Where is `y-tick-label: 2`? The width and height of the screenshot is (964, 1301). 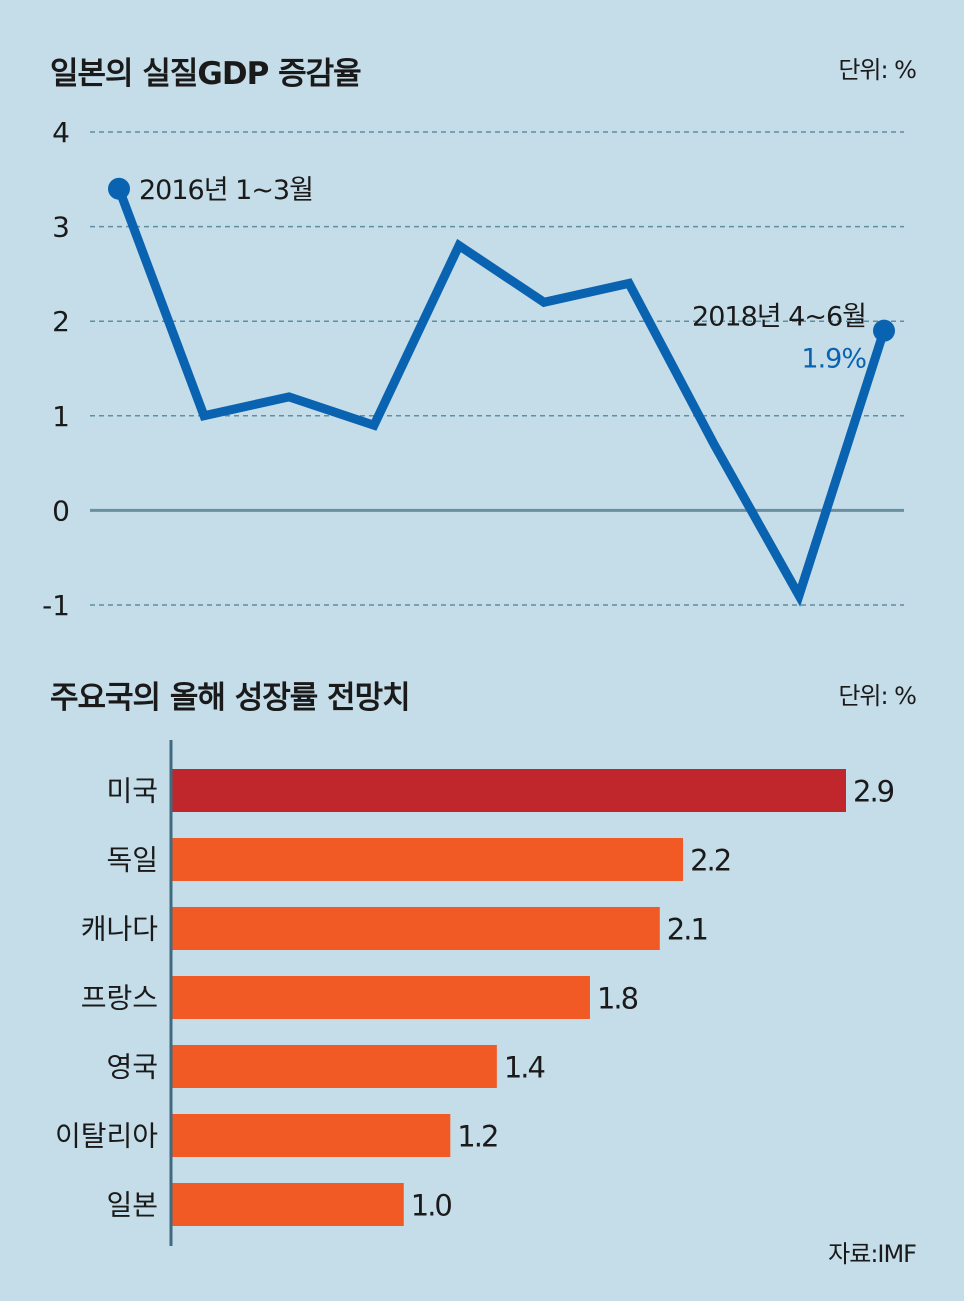
y-tick-label: 2 is located at coordinates (61, 321).